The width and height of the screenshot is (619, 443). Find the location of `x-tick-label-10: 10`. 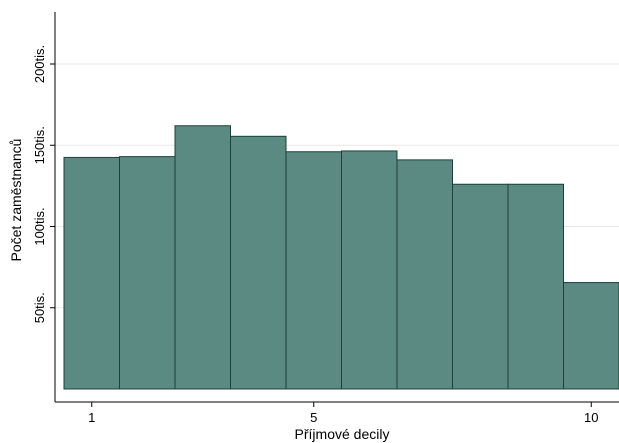

x-tick-label-10: 10 is located at coordinates (591, 417).